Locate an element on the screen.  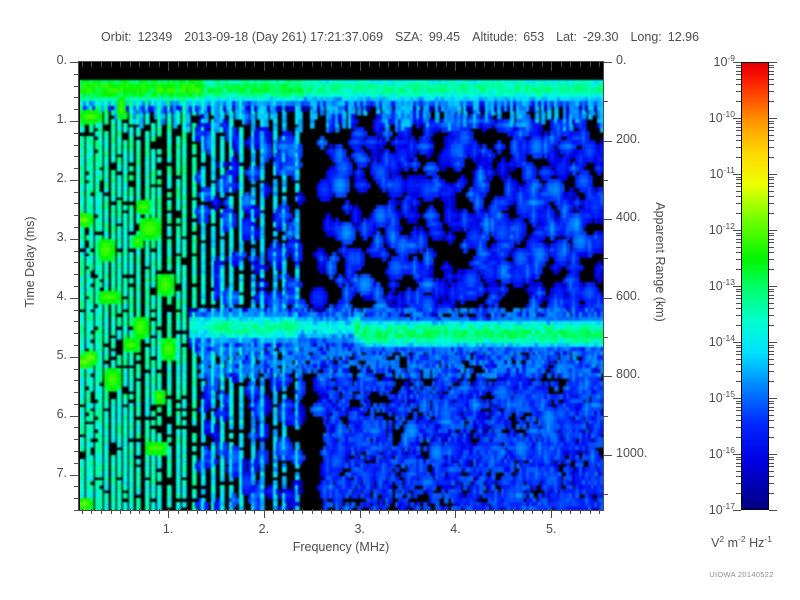
y-right-tick-label: 800. is located at coordinates (628, 374).